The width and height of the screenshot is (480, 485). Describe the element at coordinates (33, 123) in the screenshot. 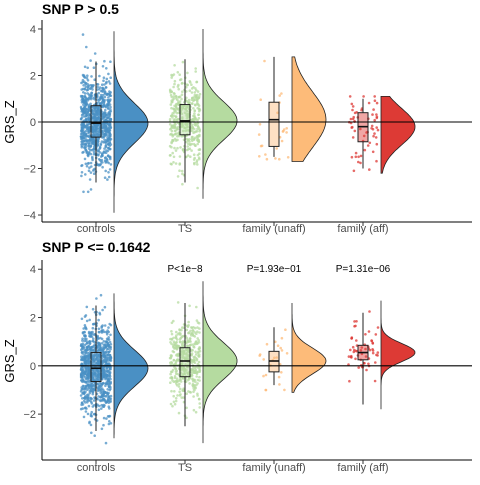

I see `y-tick-label: 0` at that location.